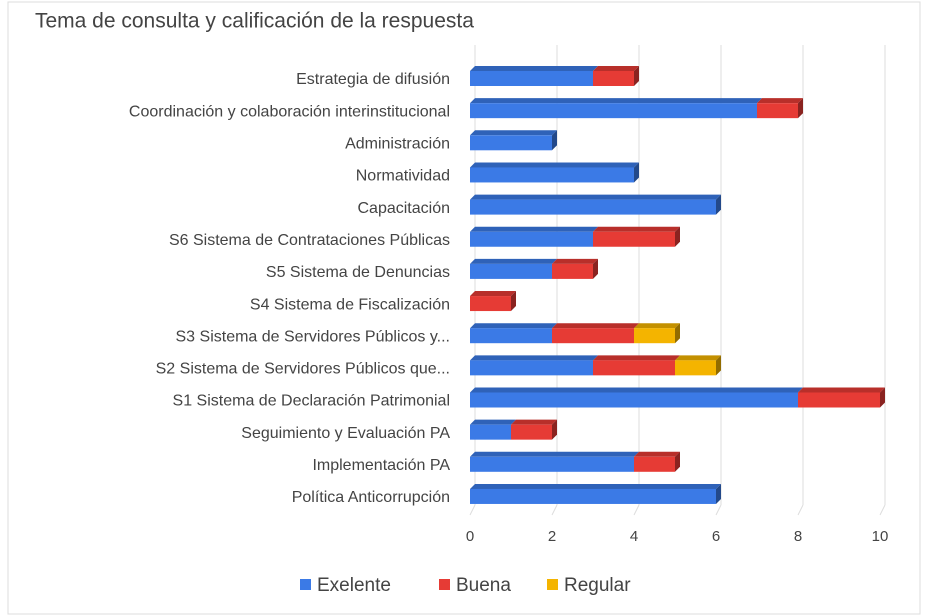 The width and height of the screenshot is (926, 616). What do you see at coordinates (311, 401) in the screenshot?
I see `y-tick-label: S1 Sistema de Declaración Patrimonial` at bounding box center [311, 401].